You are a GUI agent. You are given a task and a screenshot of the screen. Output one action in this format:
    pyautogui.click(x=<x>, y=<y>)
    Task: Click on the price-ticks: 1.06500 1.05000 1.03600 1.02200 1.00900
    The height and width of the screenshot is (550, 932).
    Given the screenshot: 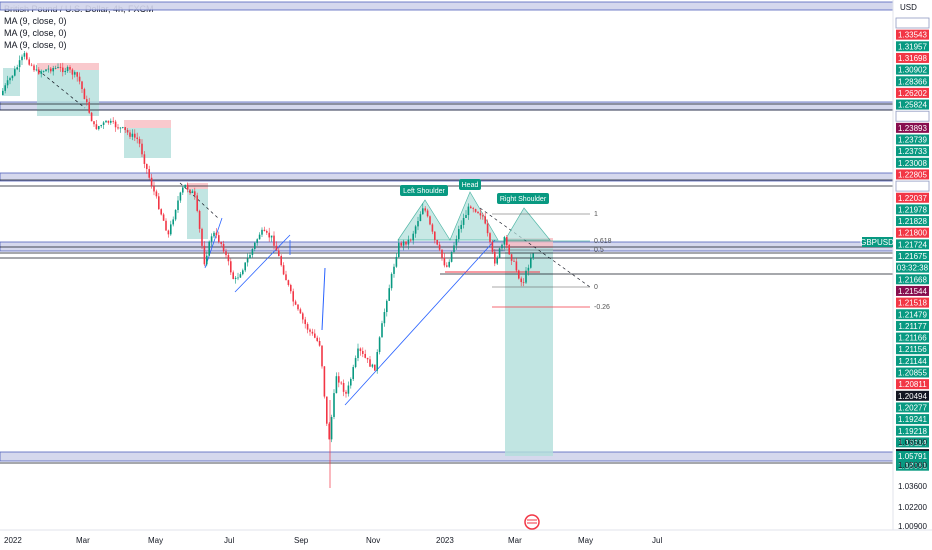 What is the action you would take?
    pyautogui.click(x=912, y=484)
    